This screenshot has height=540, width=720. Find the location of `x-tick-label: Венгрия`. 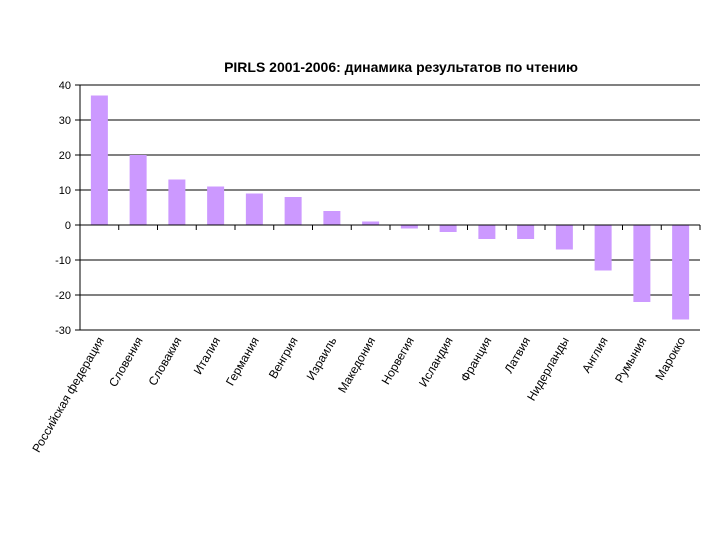

x-tick-label: Венгрия is located at coordinates (283, 358).